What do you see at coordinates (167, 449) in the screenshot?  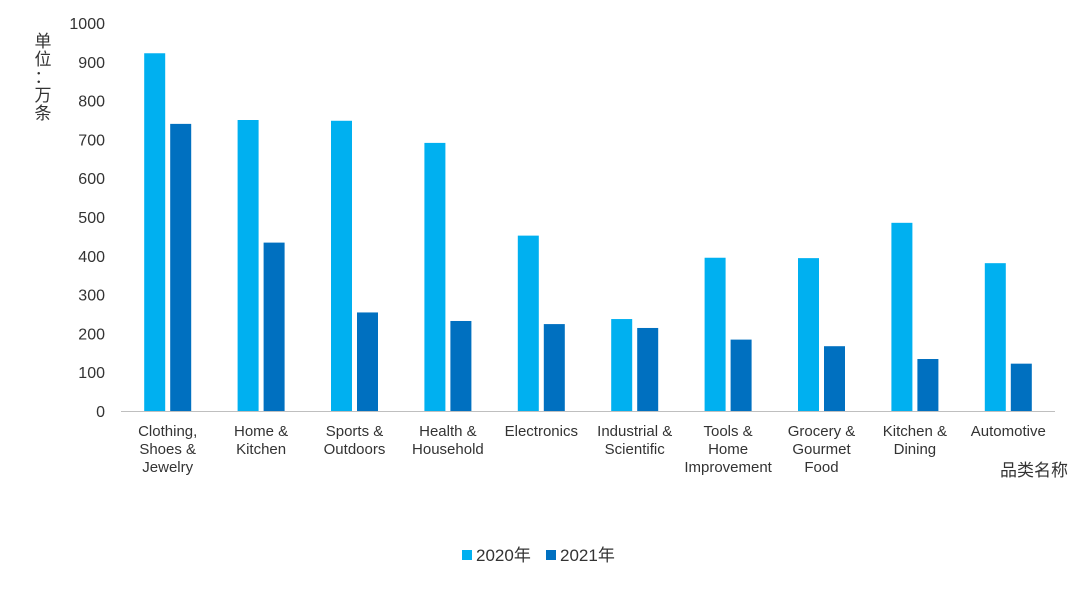 I see `x-category-label: Clothing, Shoes & Jewelry` at bounding box center [167, 449].